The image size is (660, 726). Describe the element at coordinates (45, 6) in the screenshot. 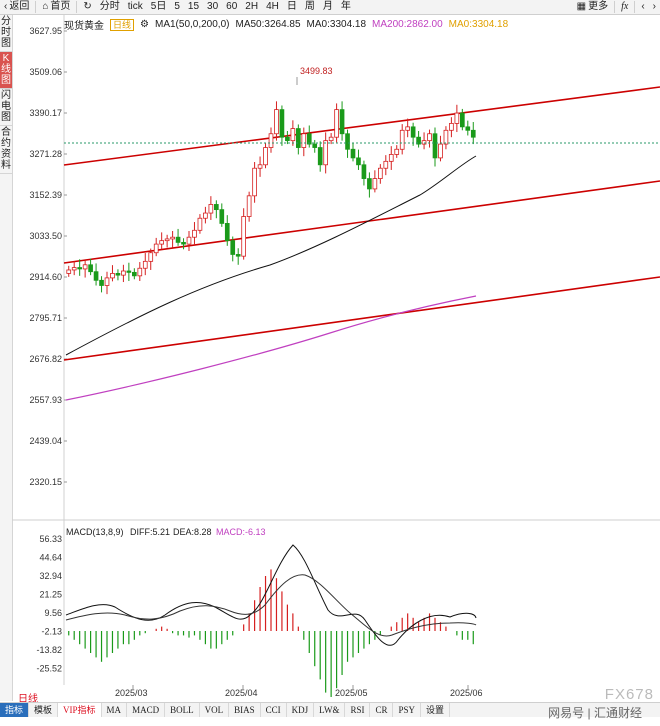

I see `home-icon: ⌂` at that location.